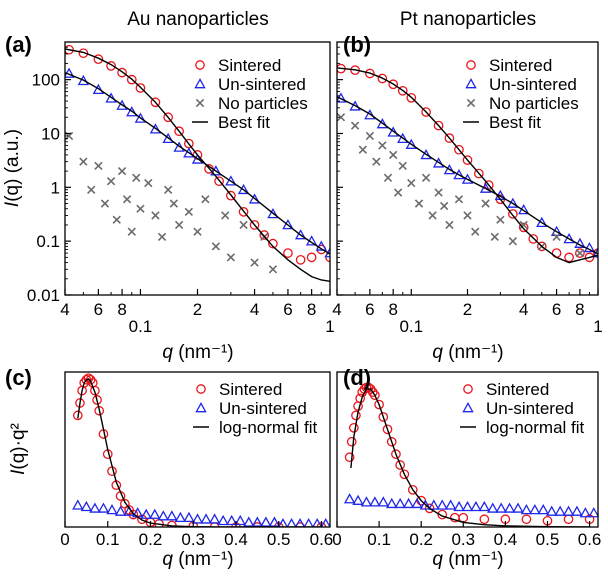  Describe the element at coordinates (517, 389) in the screenshot. I see `legend-label-sintered: Sintered` at that location.